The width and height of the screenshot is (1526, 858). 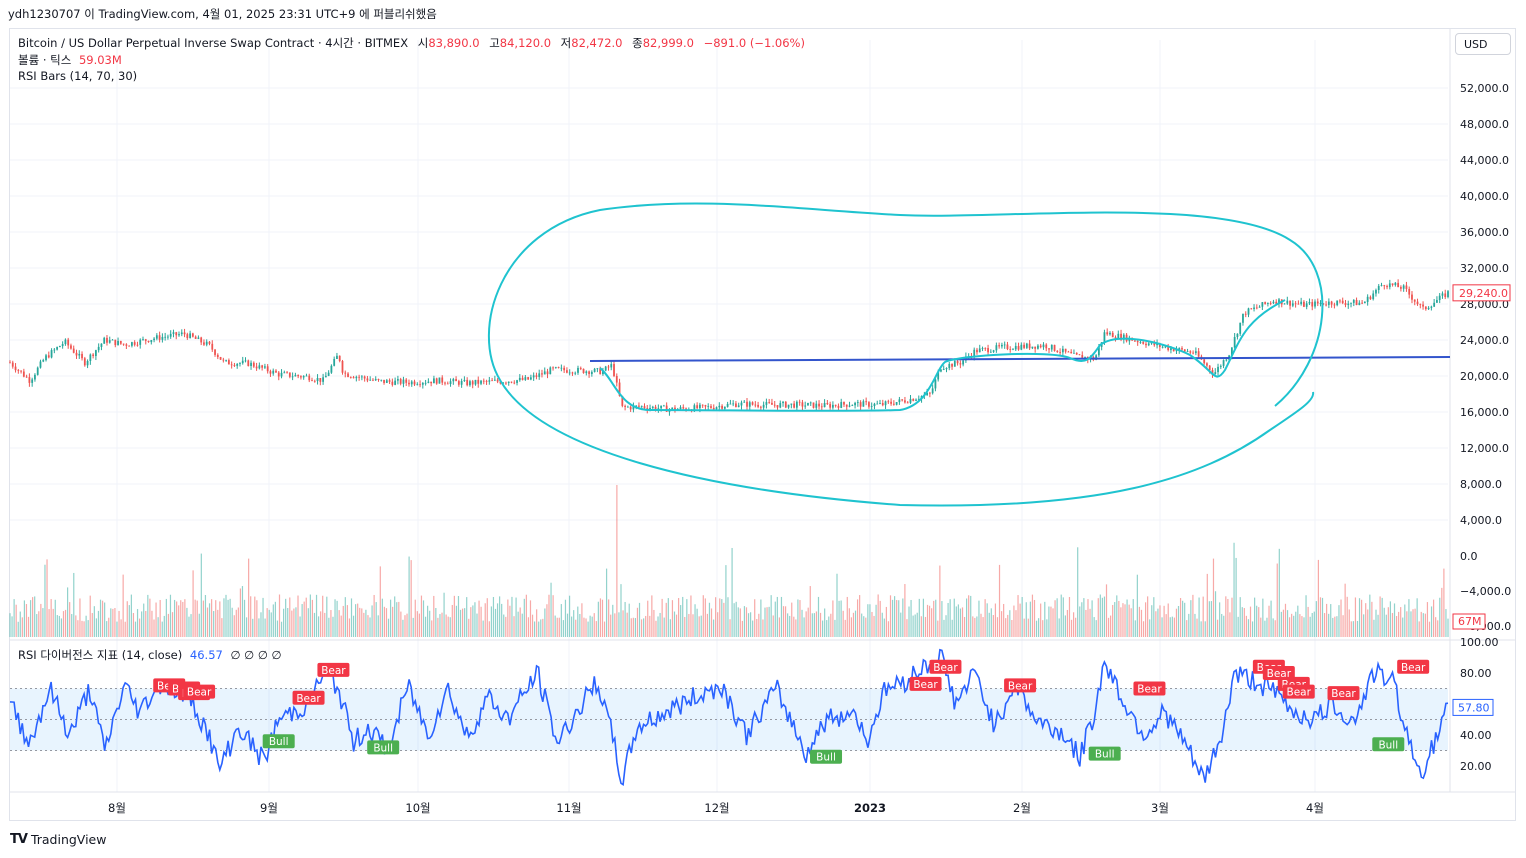 I want to click on rsi-tick-label: 20.00, so click(x=1476, y=766).